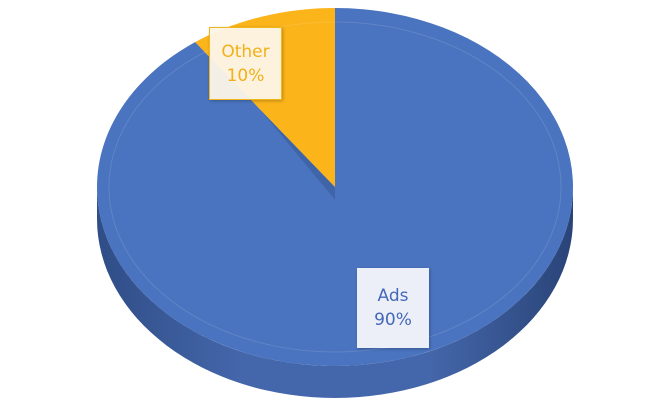  I want to click on data-label-other-name: Other, so click(245, 52).